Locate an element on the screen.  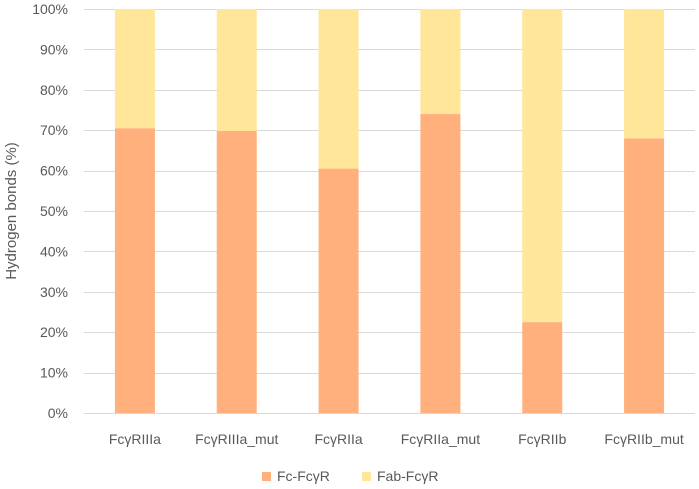
legend: Fc-FcγR Fab-FcγR is located at coordinates (350, 476).